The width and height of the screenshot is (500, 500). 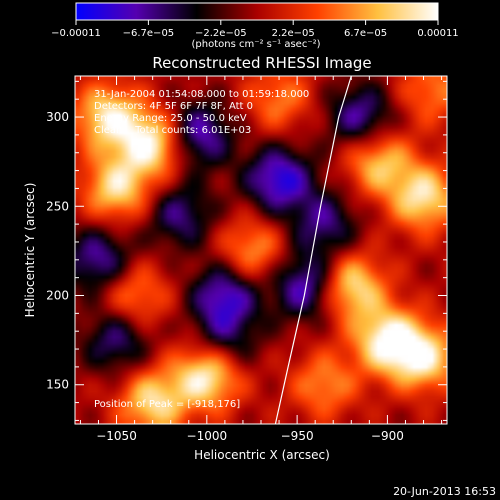 I want to click on annotation-clean-counts: Clean Total counts: 6.01E+03, so click(x=172, y=130).